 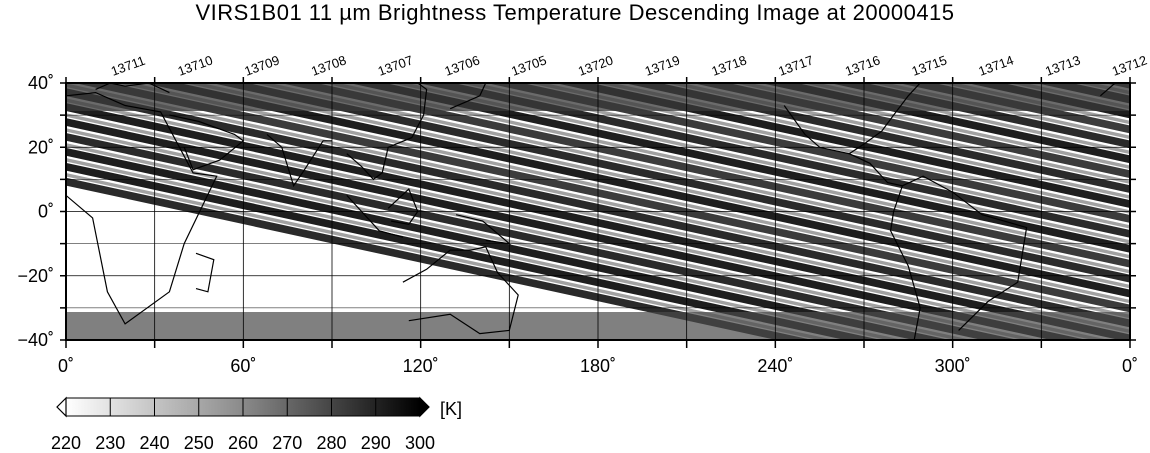 I want to click on swath-strip-edge, so click(x=1148, y=211).